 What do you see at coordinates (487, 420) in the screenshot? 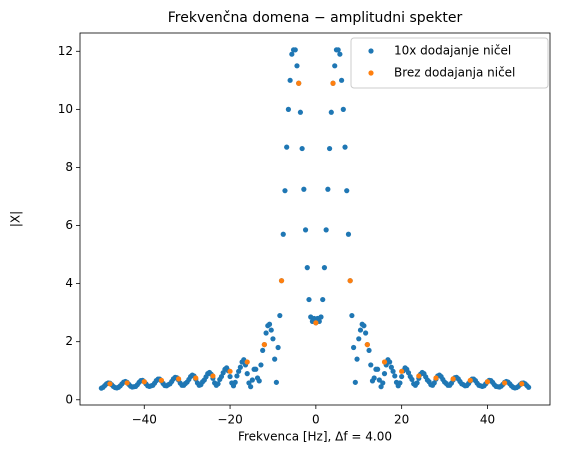
I see `x-tick-label: 40` at bounding box center [487, 420].